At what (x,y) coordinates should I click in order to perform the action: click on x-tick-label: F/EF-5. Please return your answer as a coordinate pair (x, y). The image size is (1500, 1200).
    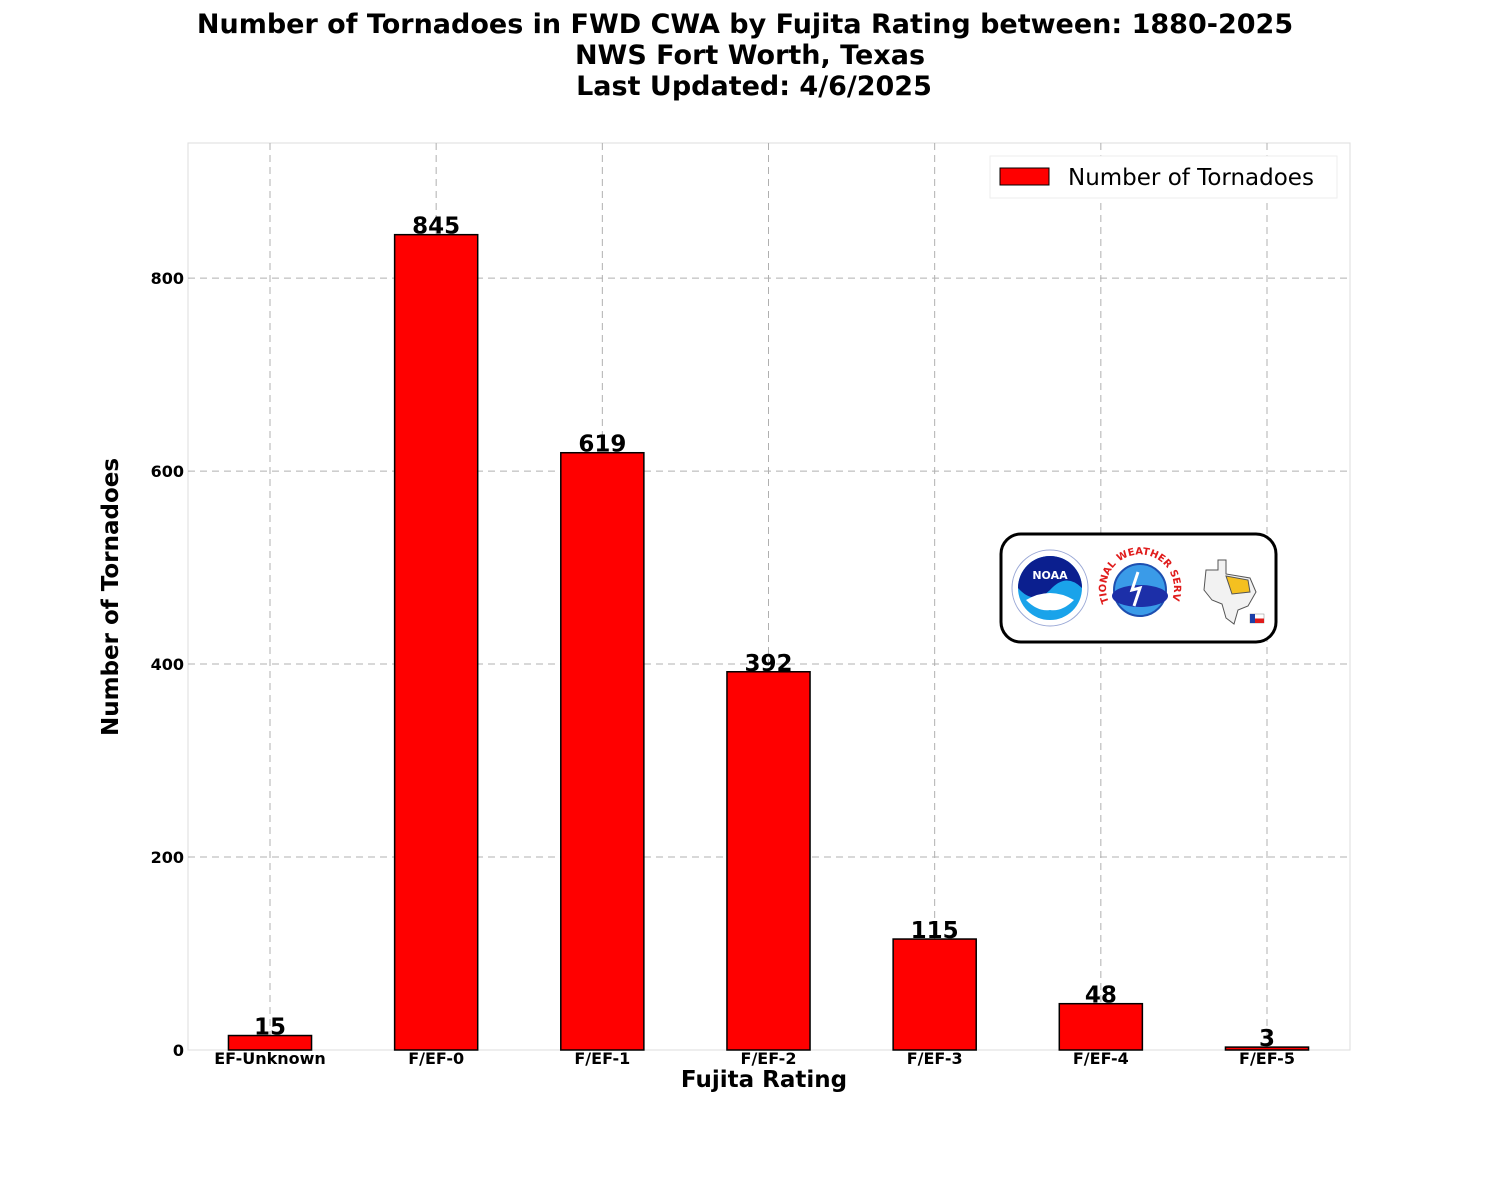
    Looking at the image, I should click on (1267, 1058).